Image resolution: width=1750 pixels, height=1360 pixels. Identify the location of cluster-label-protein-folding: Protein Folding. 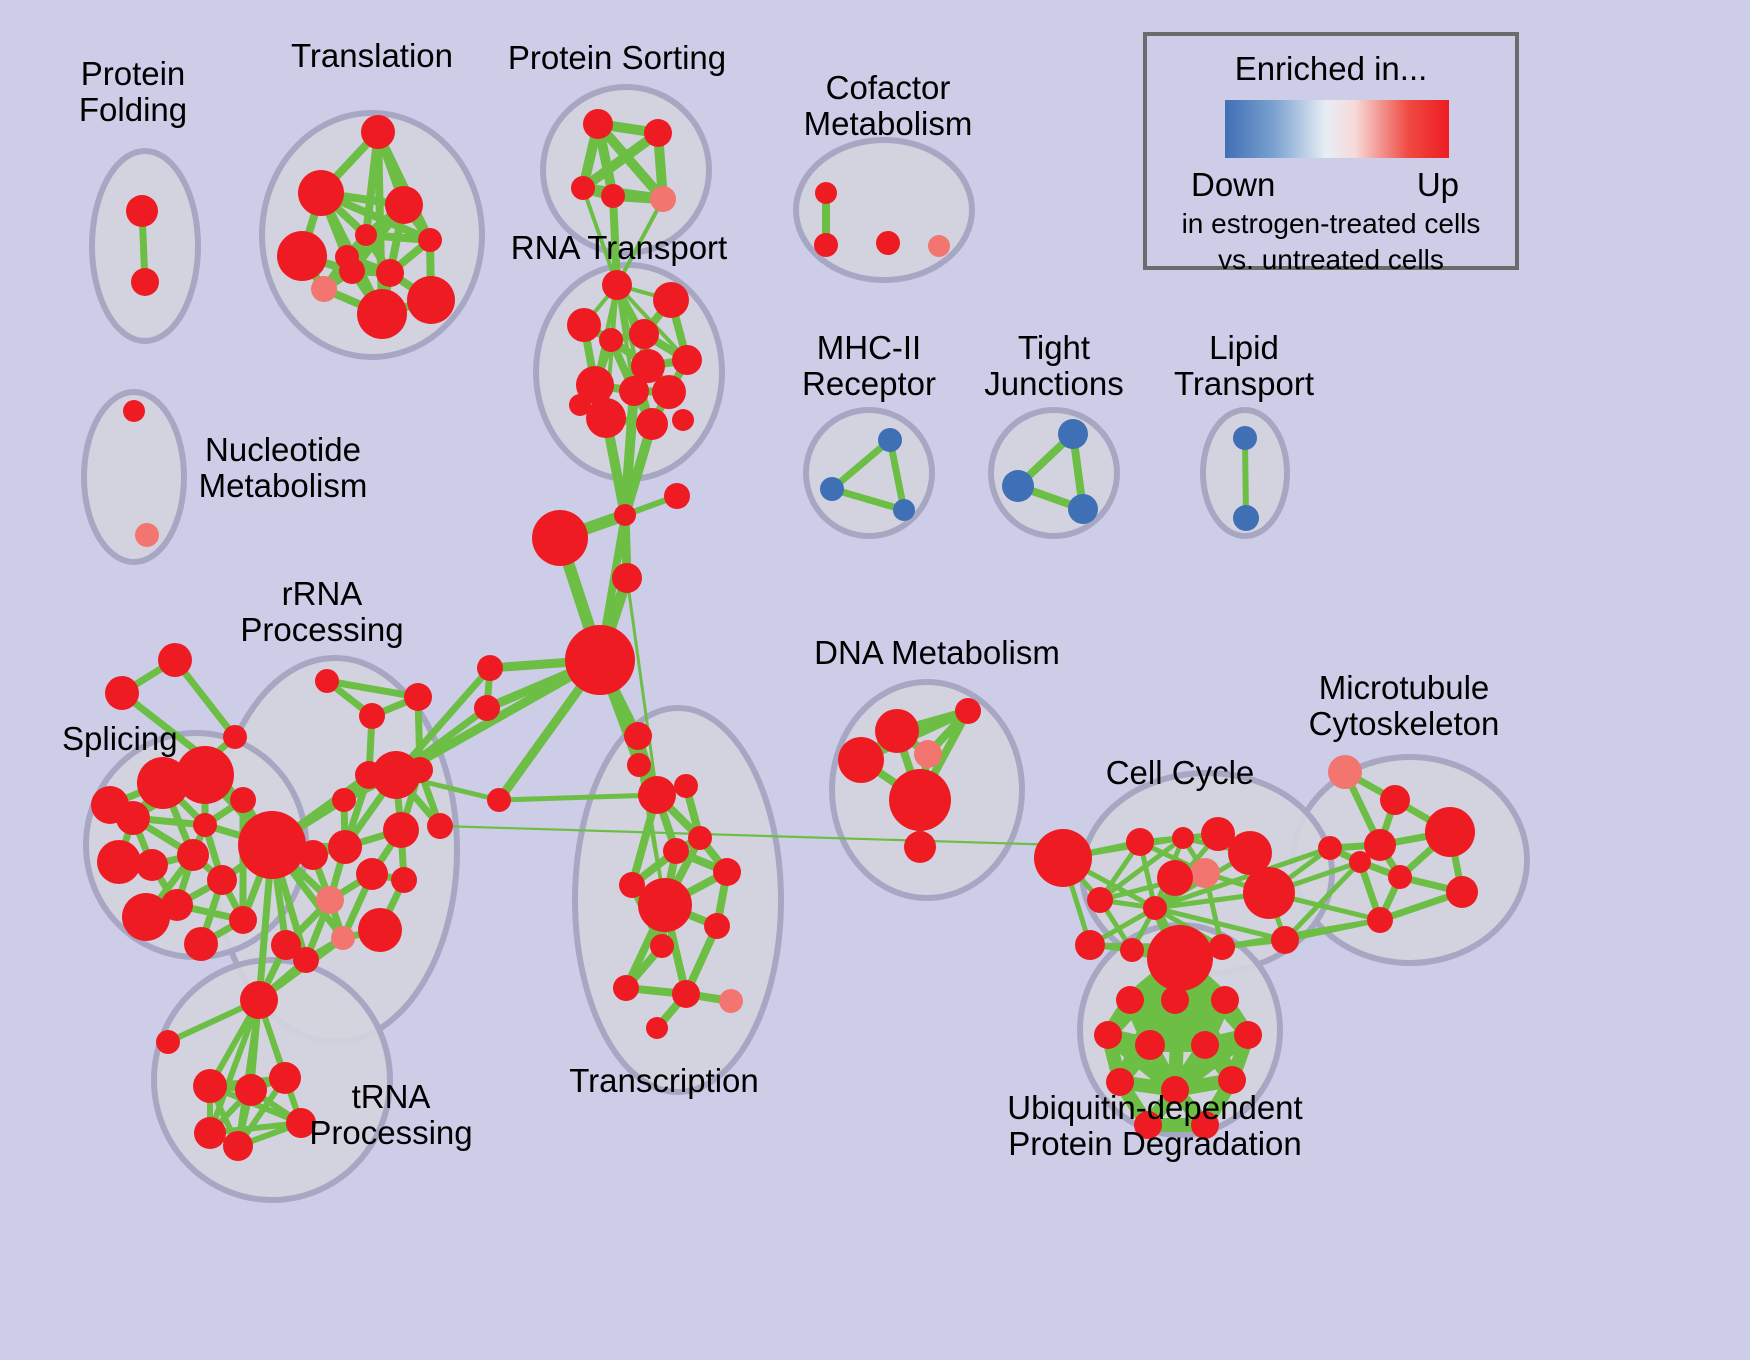
(133, 91).